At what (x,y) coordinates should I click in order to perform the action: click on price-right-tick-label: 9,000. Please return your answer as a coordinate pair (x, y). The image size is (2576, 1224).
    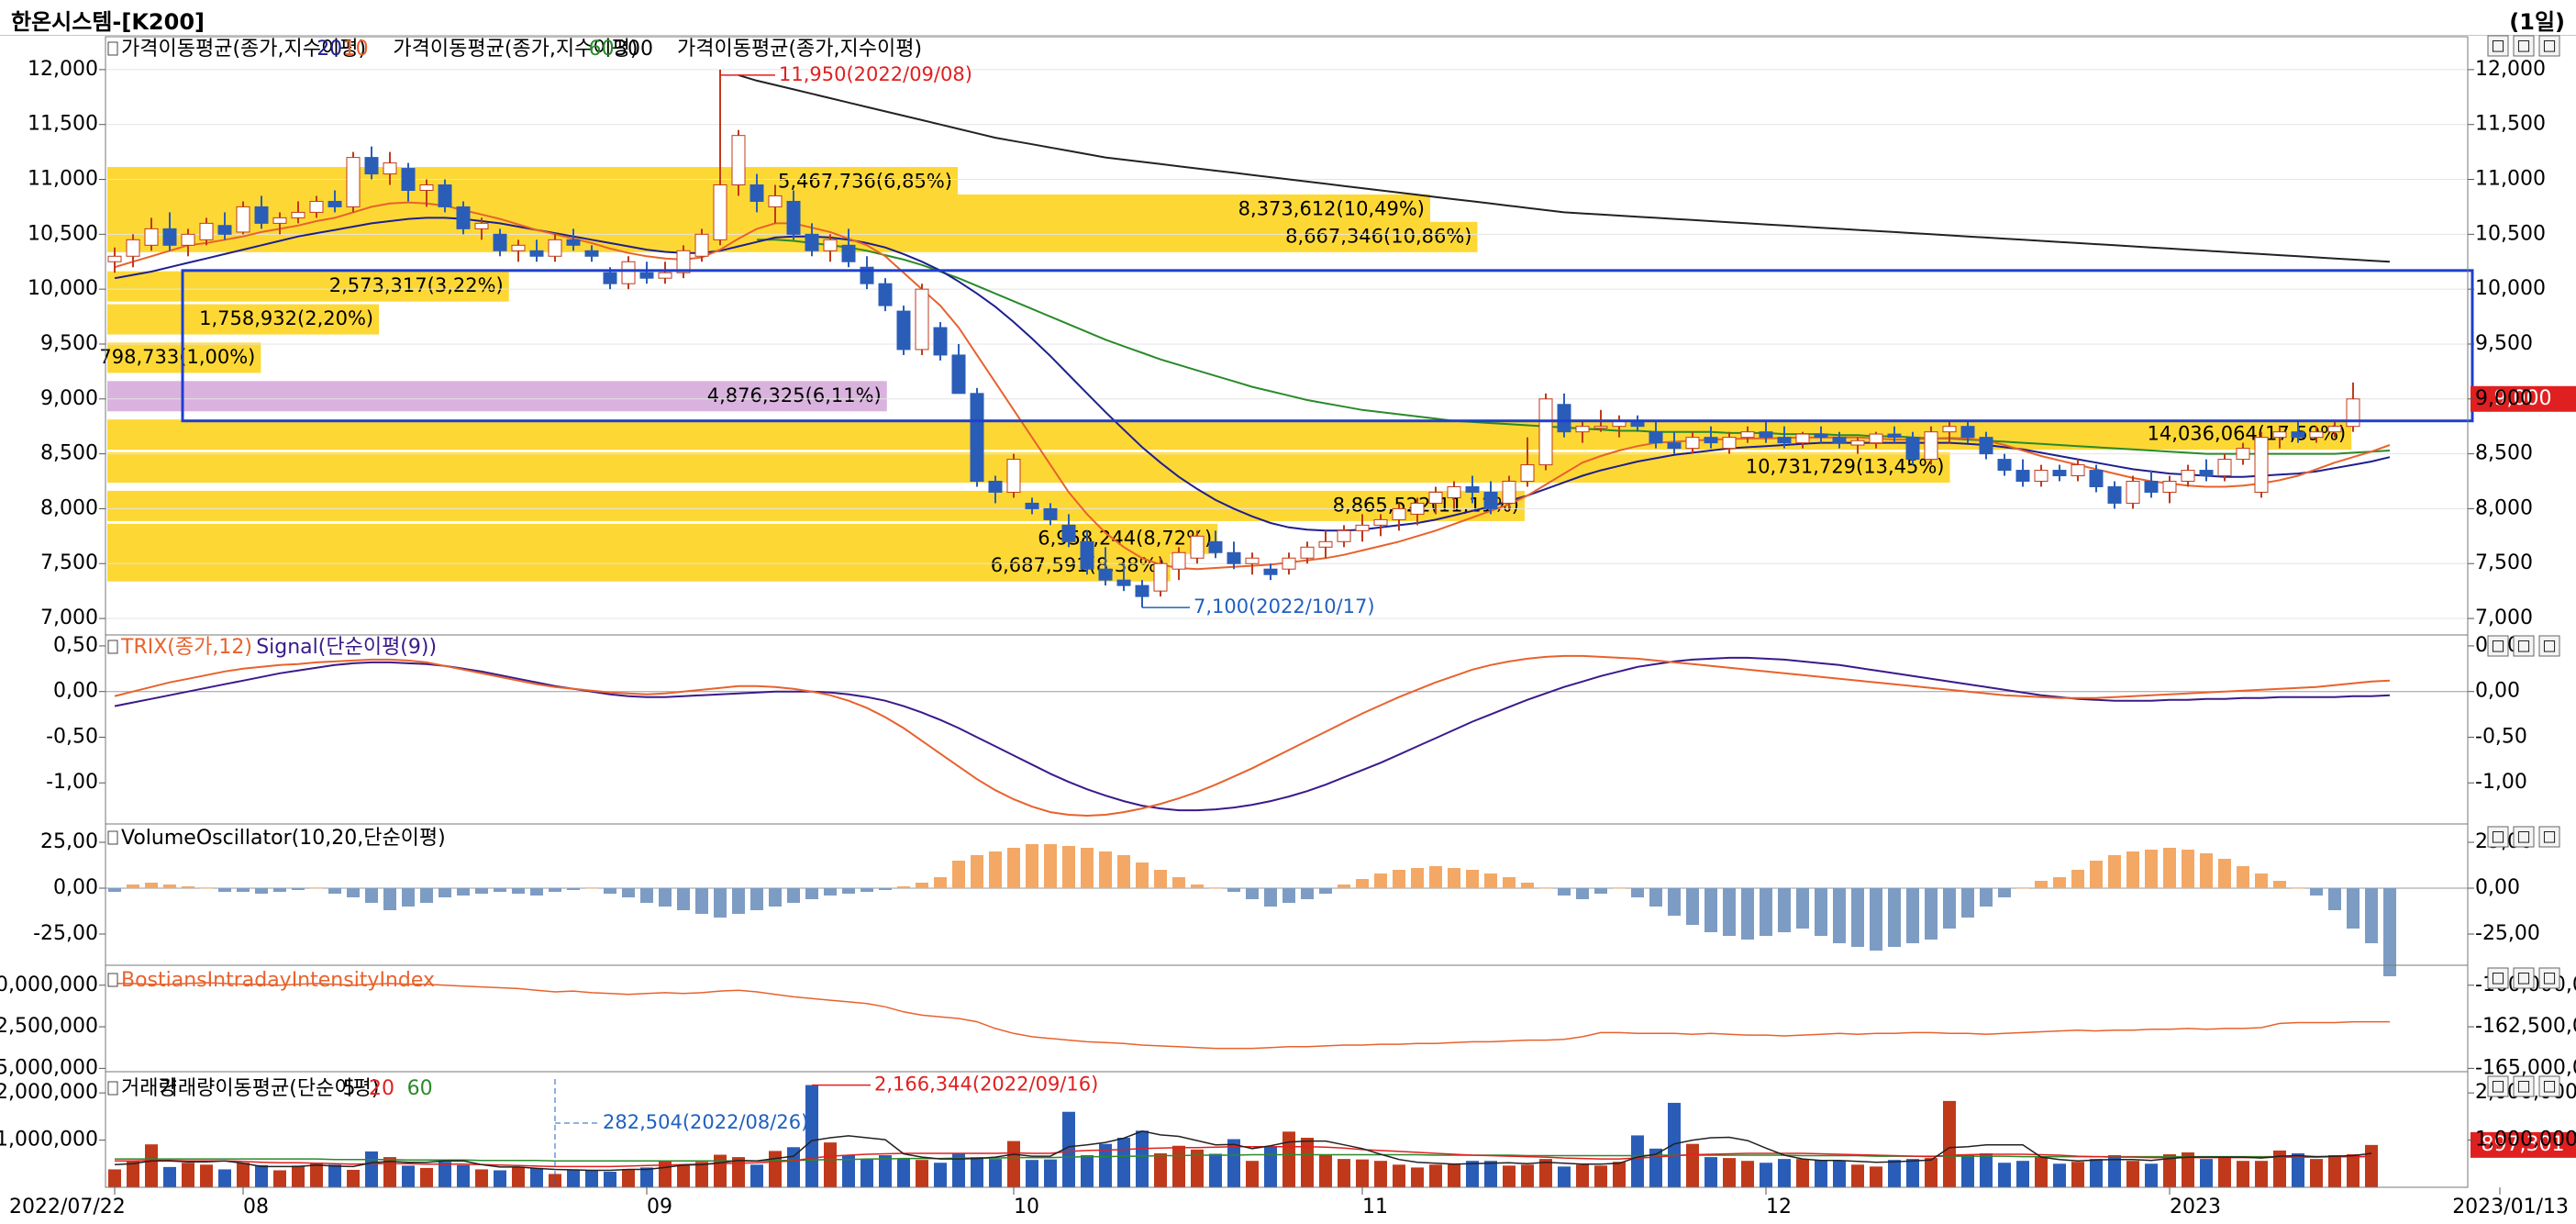
    Looking at the image, I should click on (2504, 398).